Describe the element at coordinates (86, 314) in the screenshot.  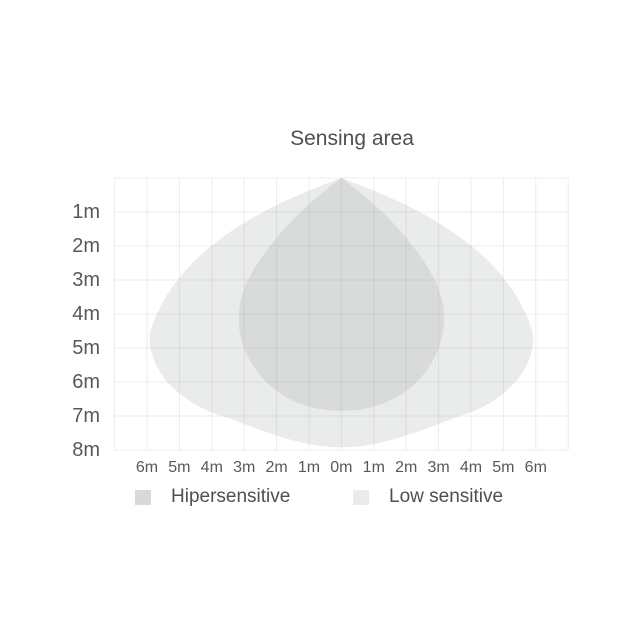
I see `y-tick-label: 4m` at that location.